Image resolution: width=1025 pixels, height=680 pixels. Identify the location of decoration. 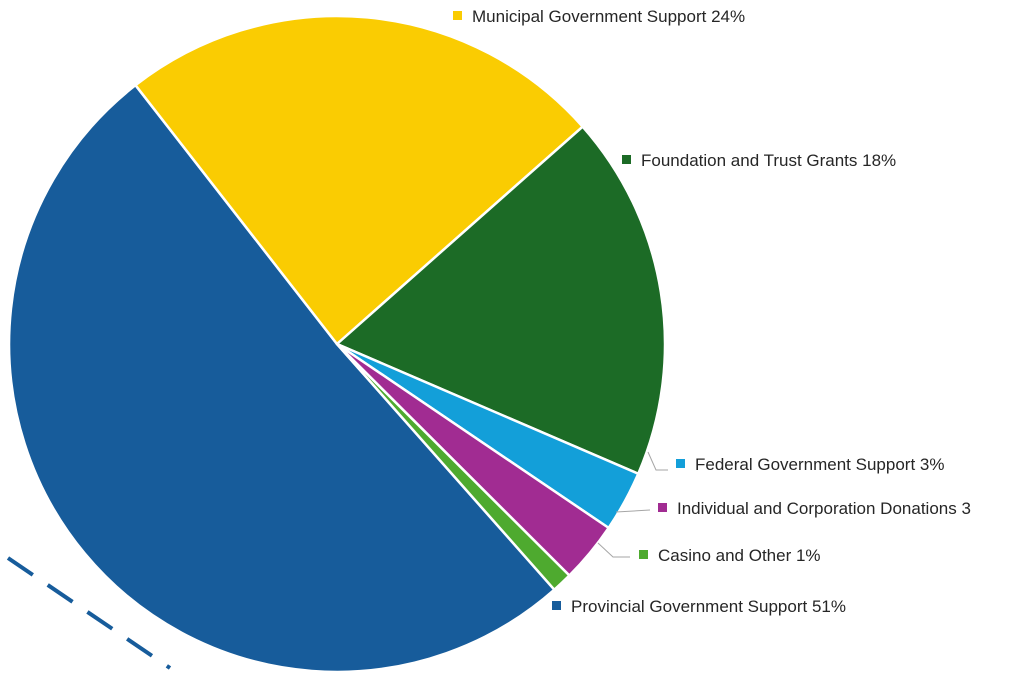
(89, 613).